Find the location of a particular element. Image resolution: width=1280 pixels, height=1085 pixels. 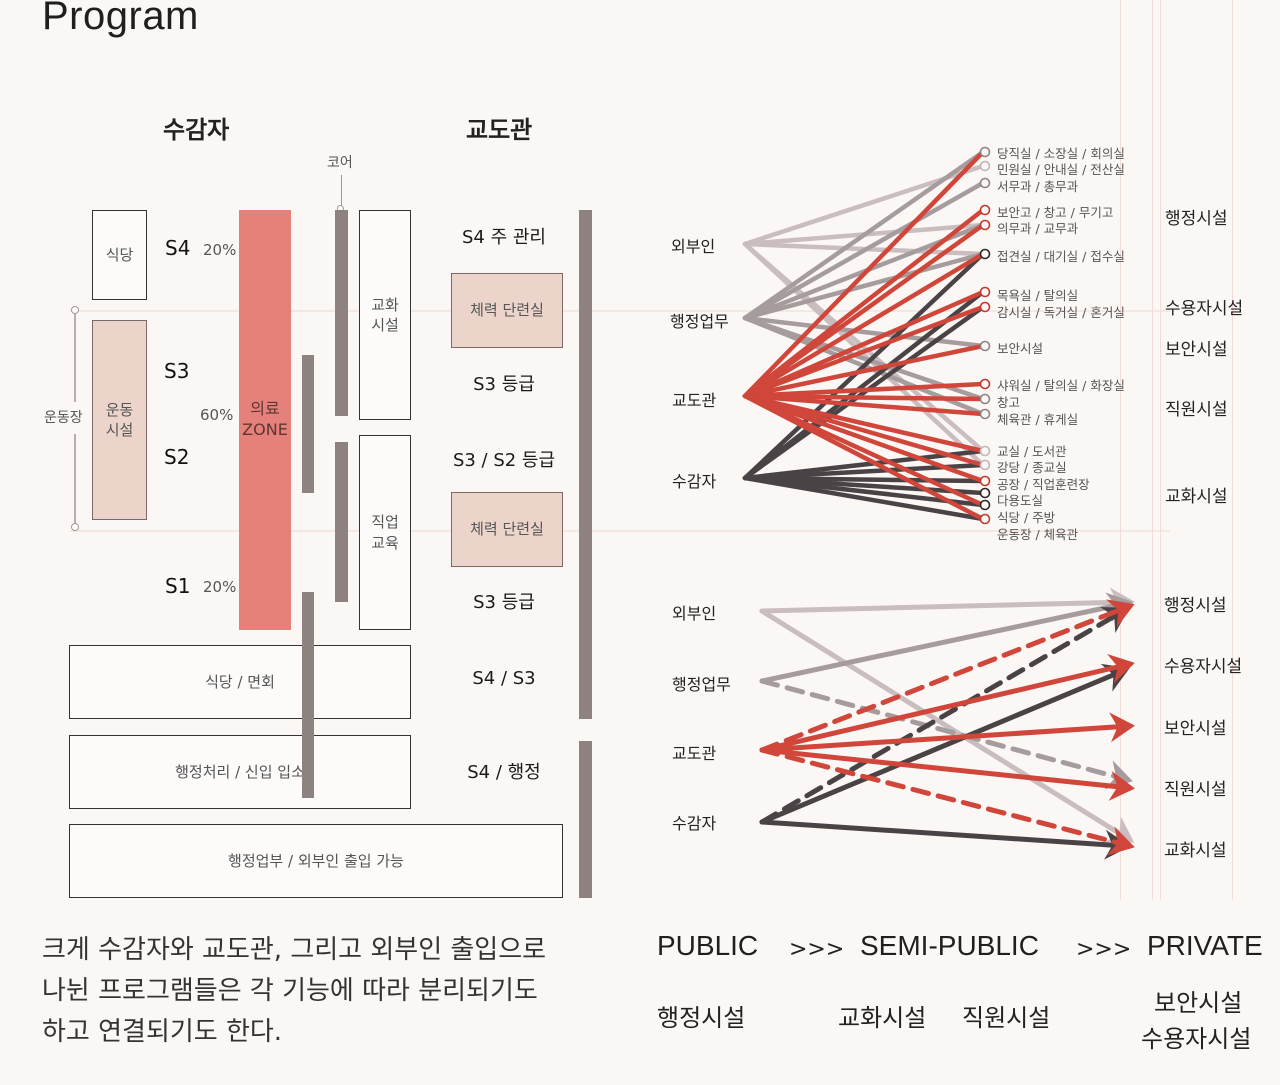

zone-arrow-1: >>> is located at coordinates (817, 949).